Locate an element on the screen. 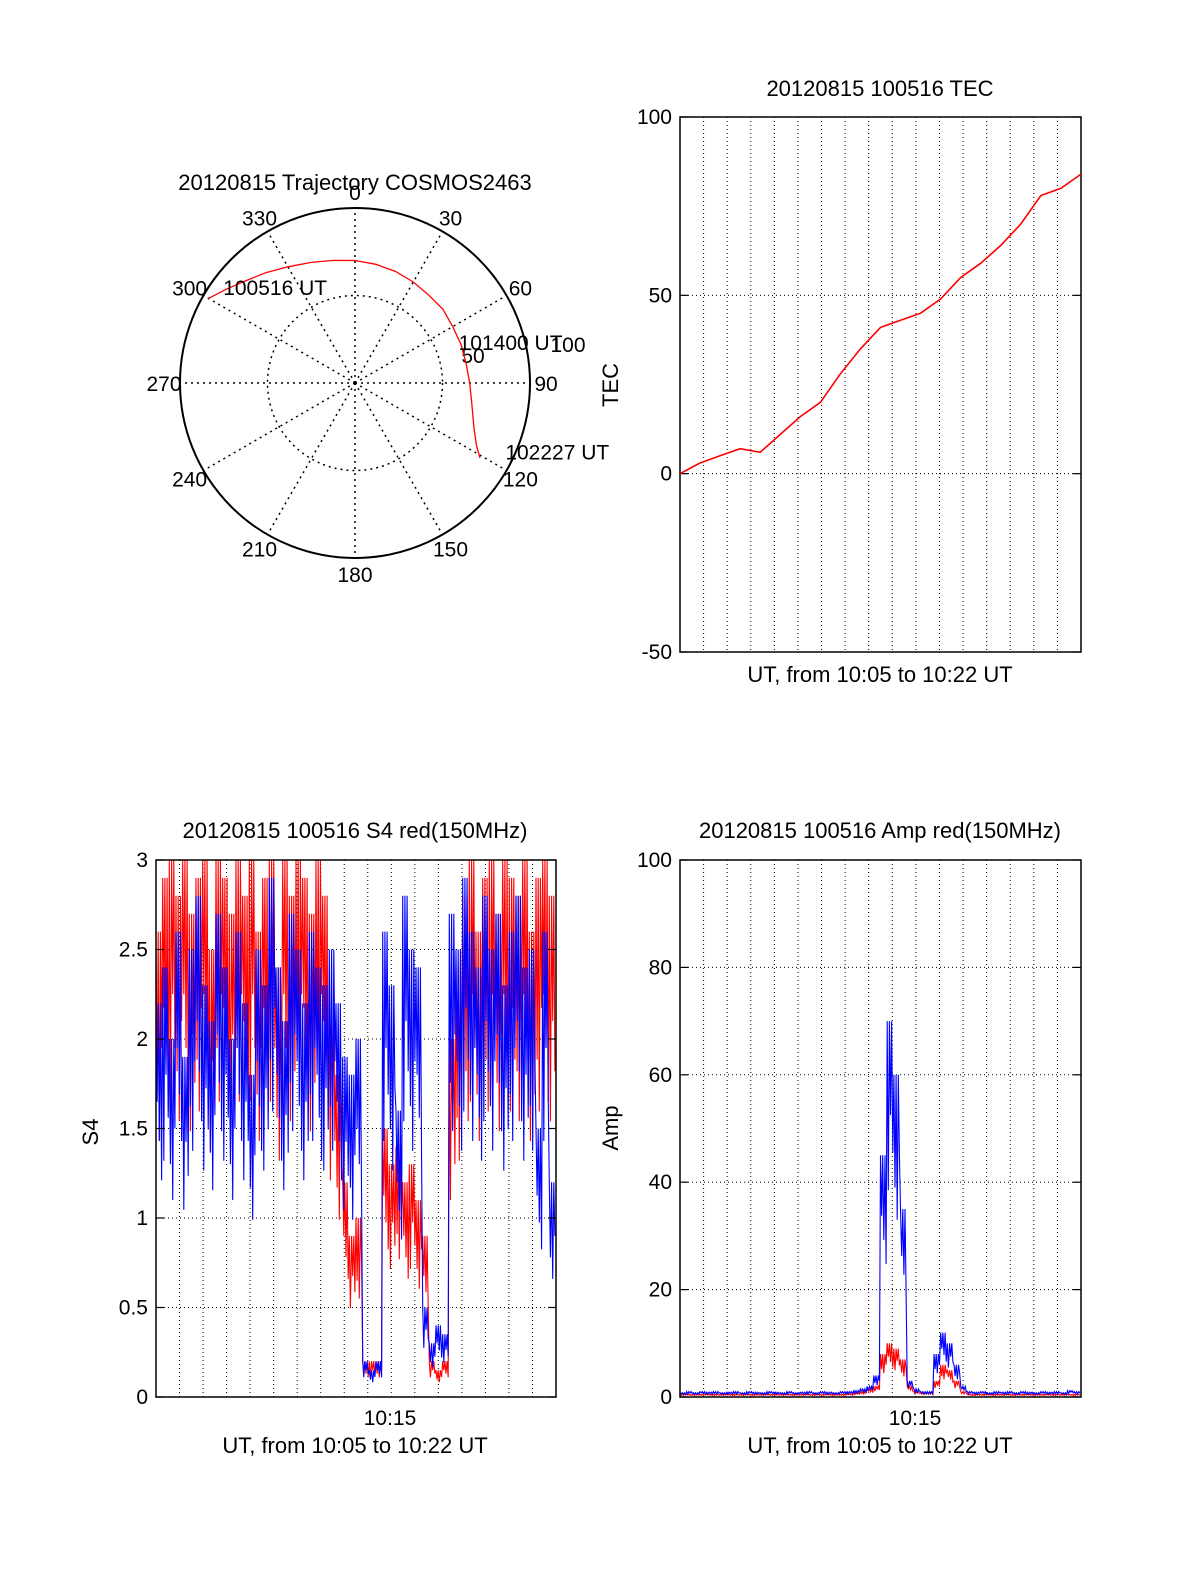 The width and height of the screenshot is (1200, 1575). polar-trajectory-line is located at coordinates (344, 359).